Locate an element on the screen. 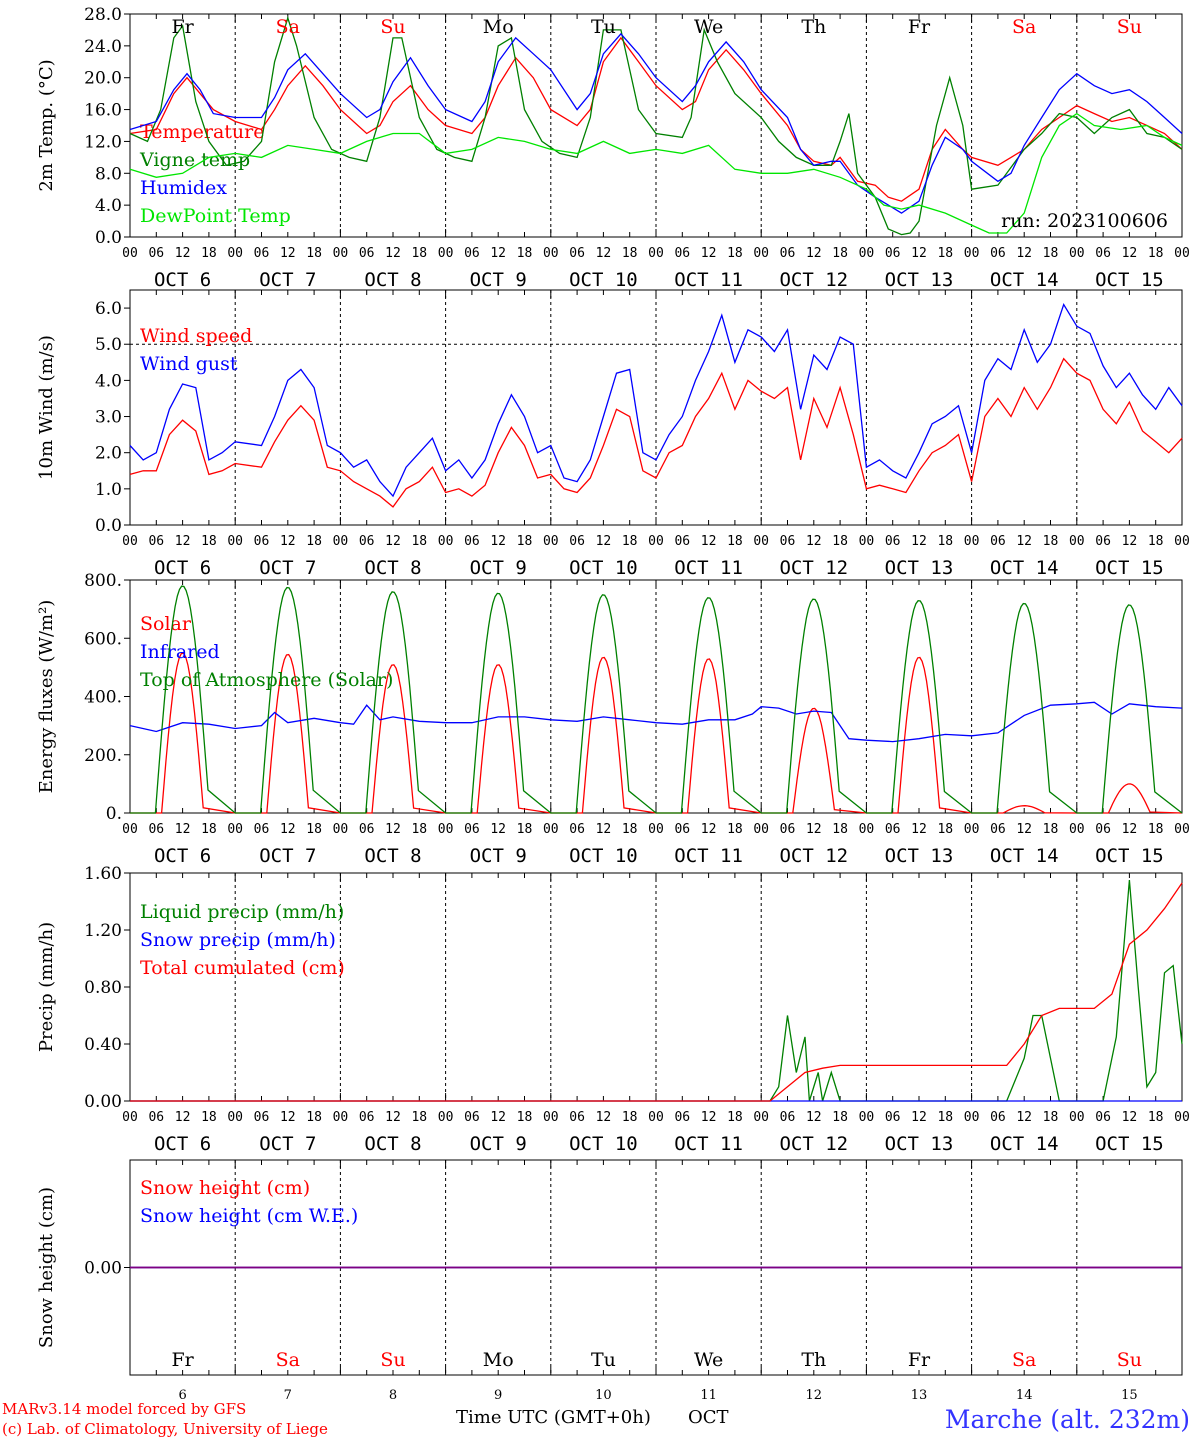 The height and width of the screenshot is (1440, 1194). y-tick-label: 0.0 is located at coordinates (108, 238).